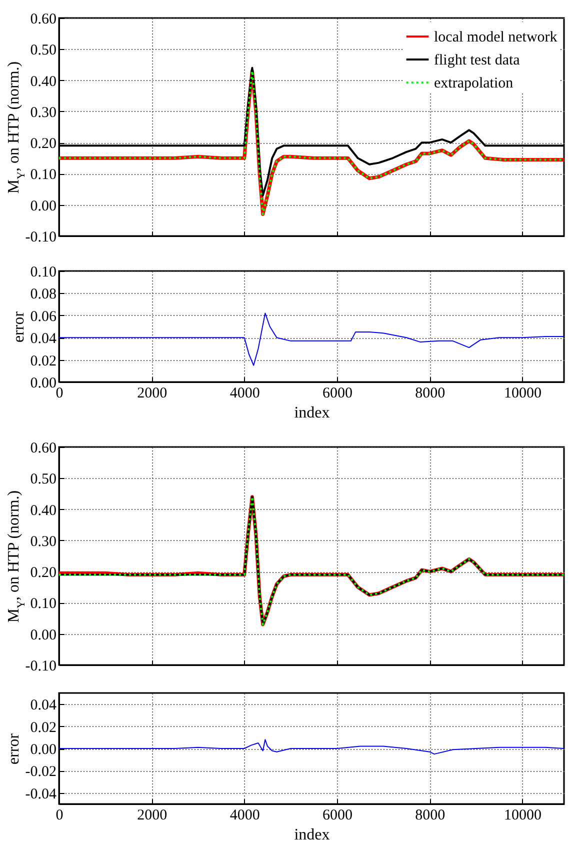 The image size is (585, 866). I want to click on y-tick-label: -0.02, so click(40, 772).